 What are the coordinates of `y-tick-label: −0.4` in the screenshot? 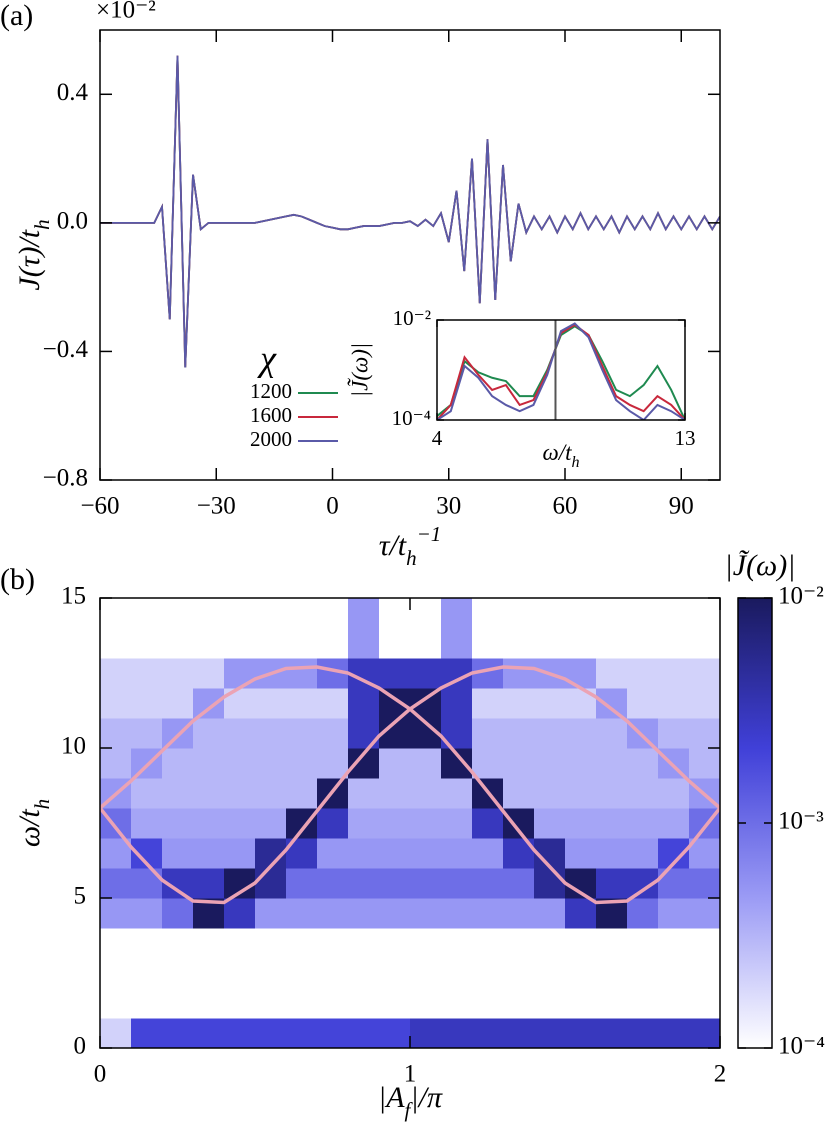 It's located at (66, 349).